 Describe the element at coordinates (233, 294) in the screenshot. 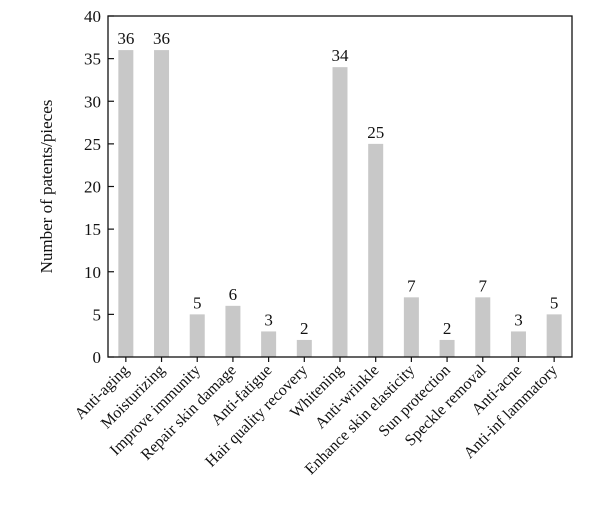

I see `bar-value-label: 6` at that location.